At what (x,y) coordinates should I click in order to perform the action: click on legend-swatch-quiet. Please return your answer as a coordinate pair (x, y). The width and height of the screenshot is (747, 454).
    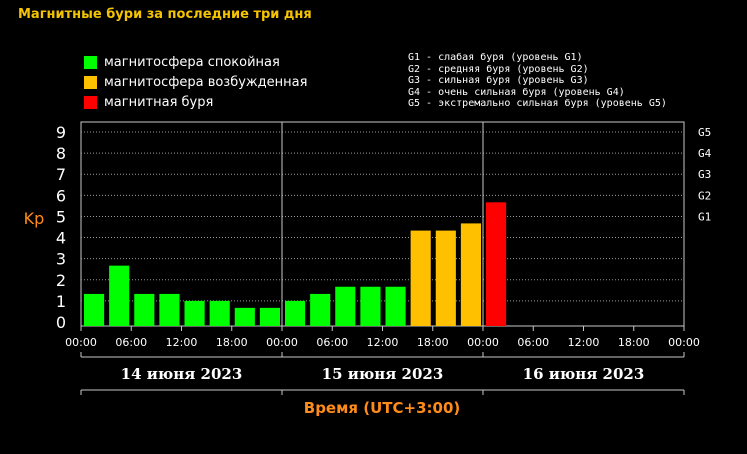
    Looking at the image, I should click on (90, 62).